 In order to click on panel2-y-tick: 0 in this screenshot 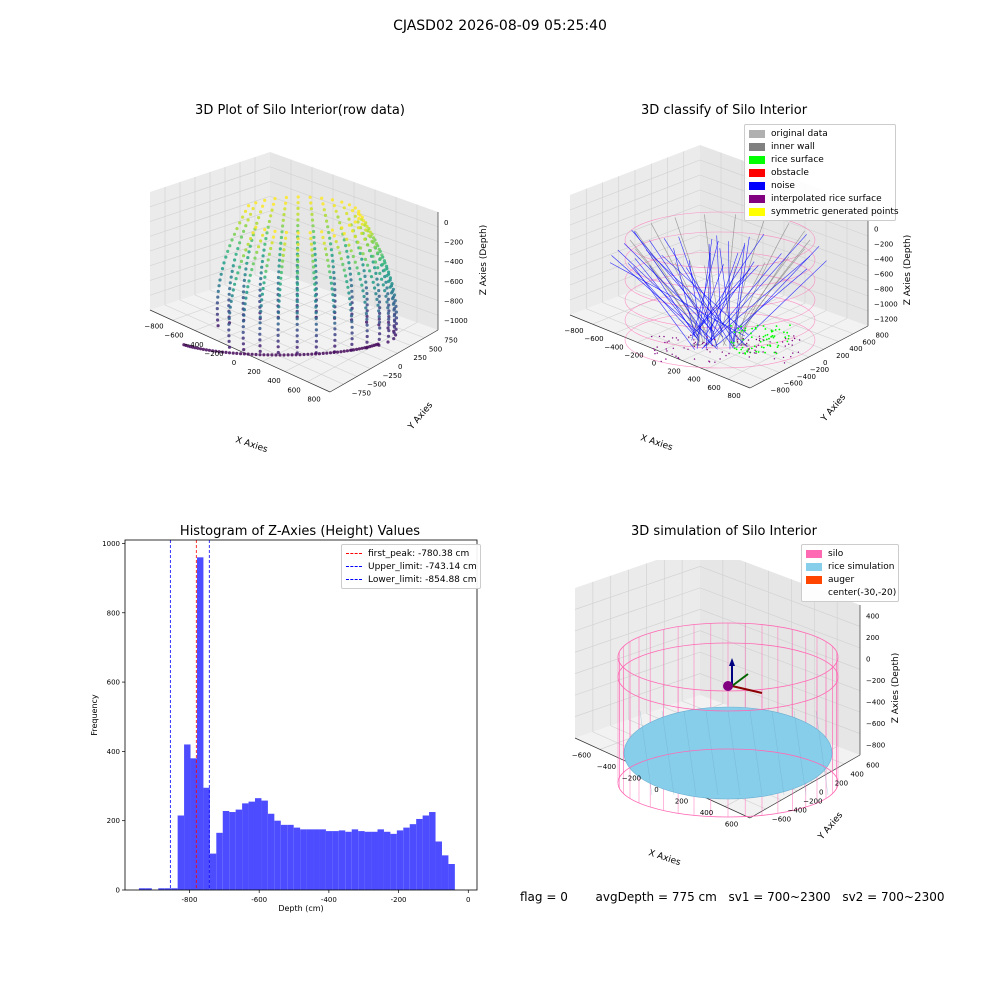, I will do `click(825, 363)`.